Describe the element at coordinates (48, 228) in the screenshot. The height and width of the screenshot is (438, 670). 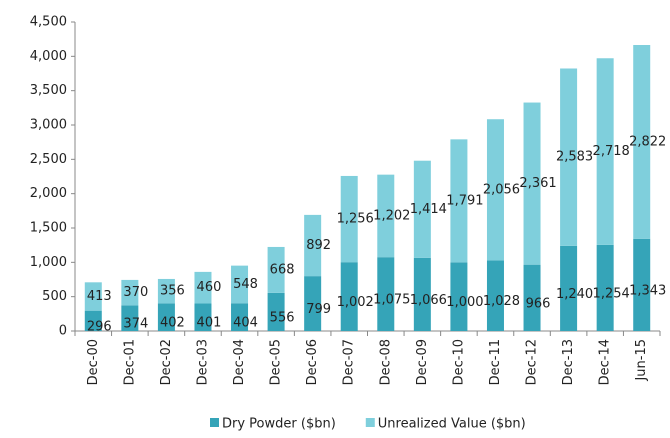
I see `y-tick-label: 1,500` at that location.